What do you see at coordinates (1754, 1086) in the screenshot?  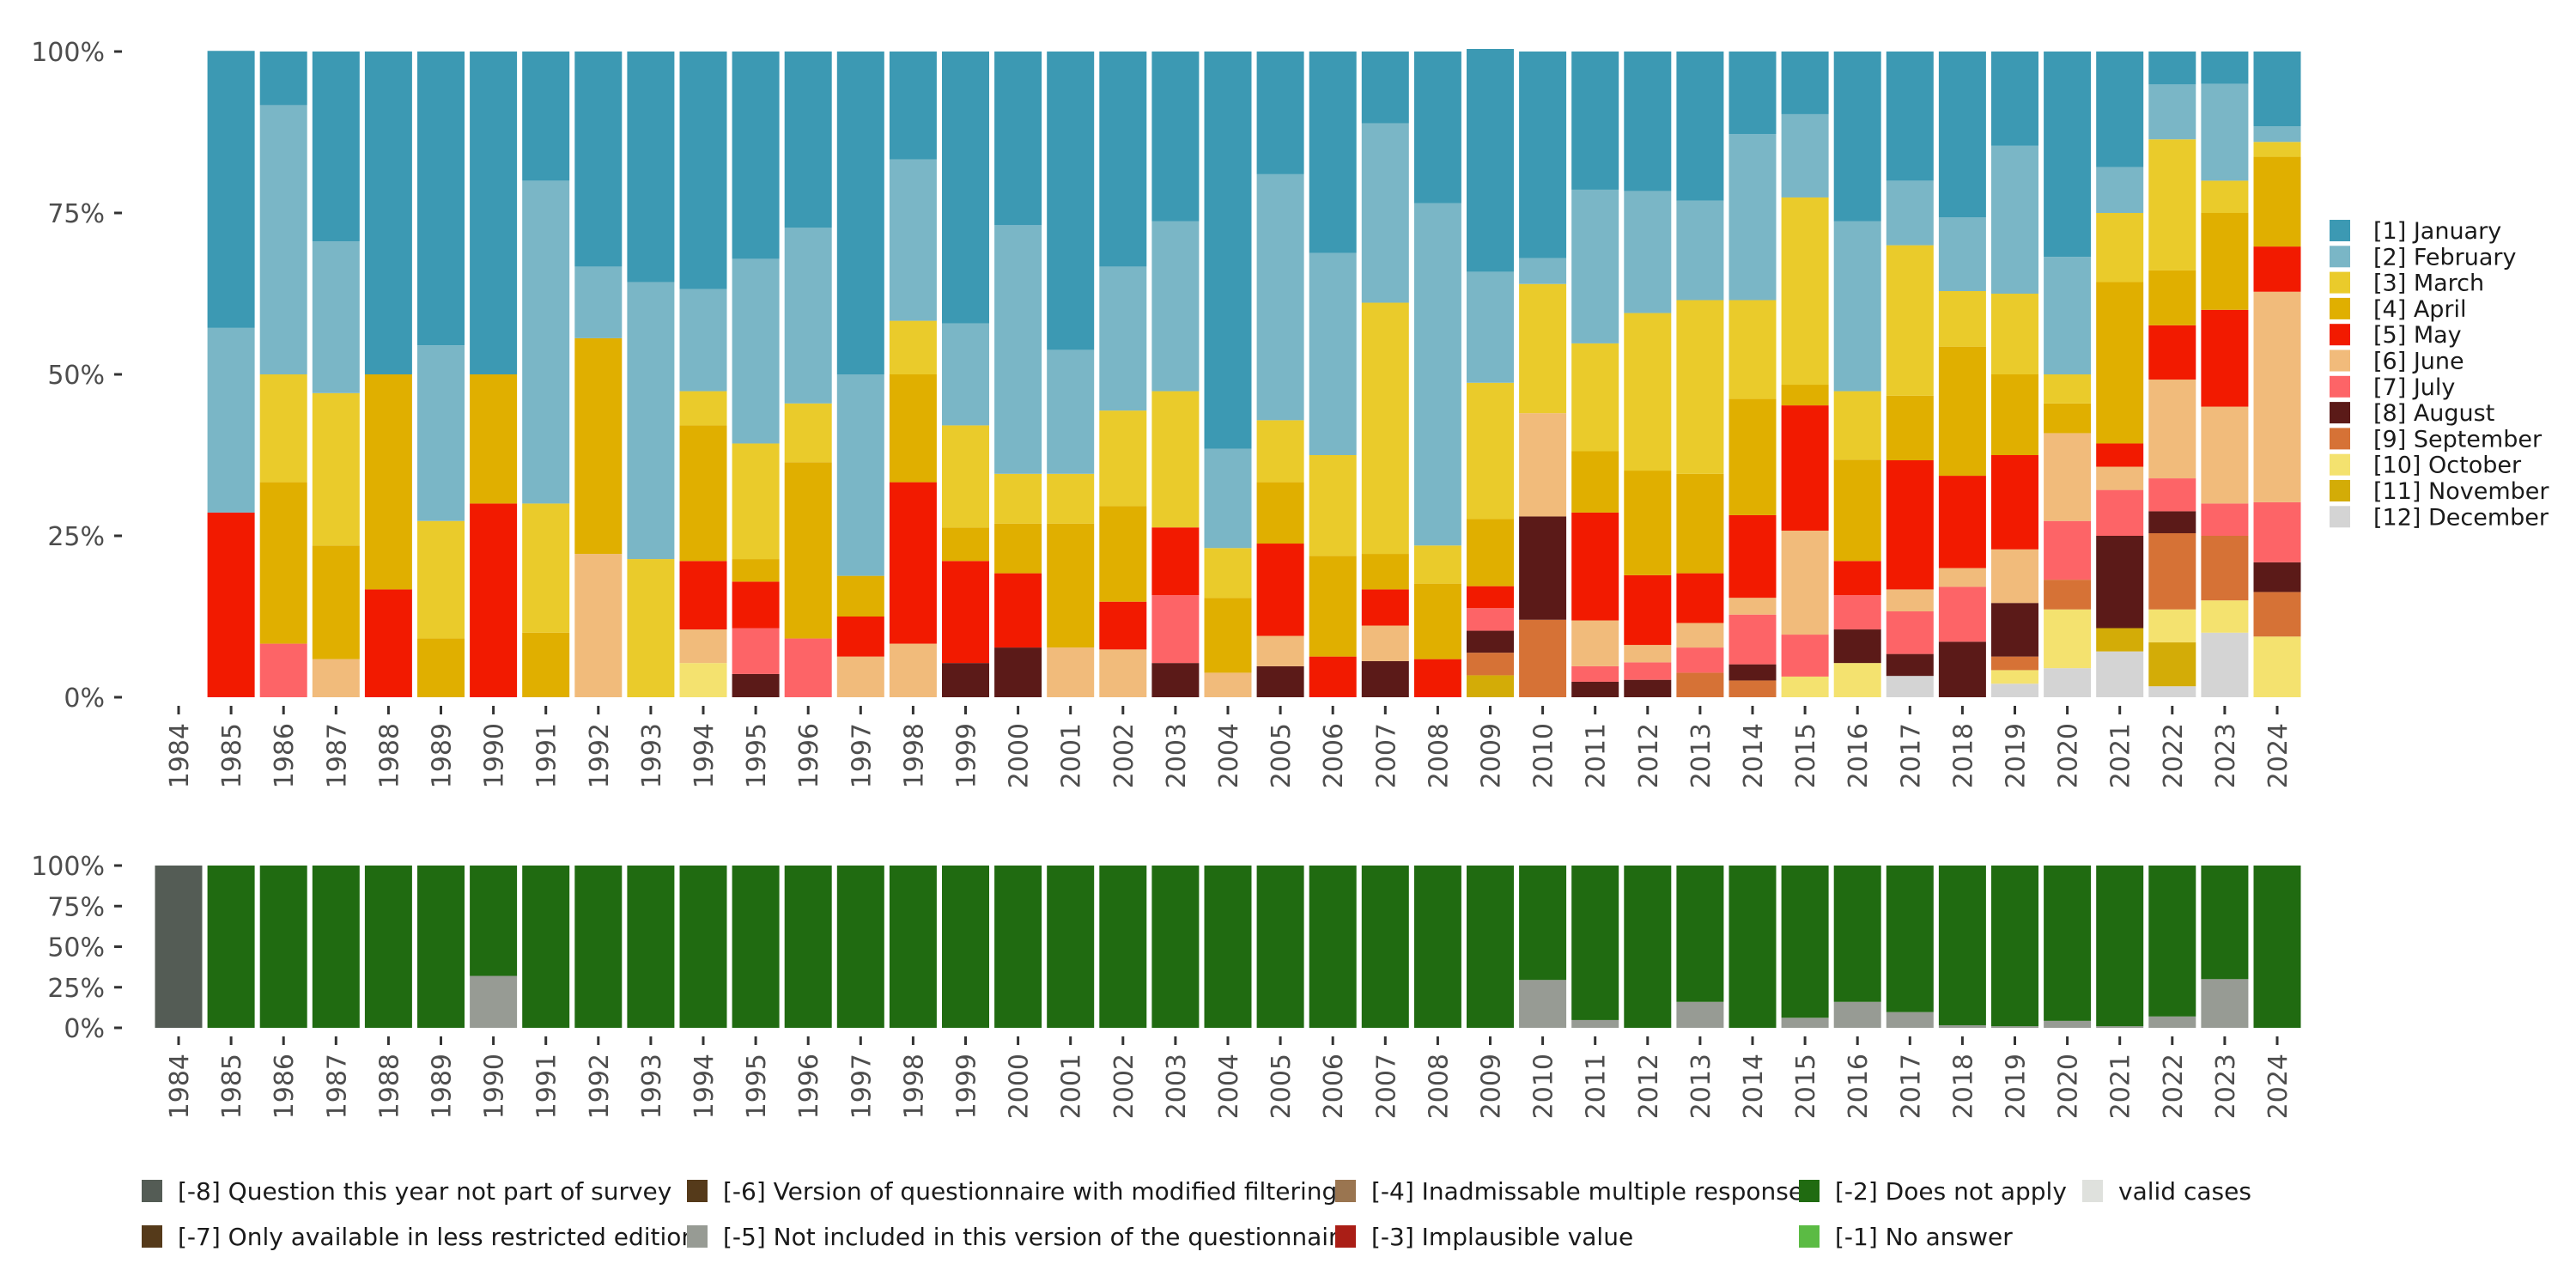 I see `bottom-x-tick-label: 2014` at bounding box center [1754, 1086].